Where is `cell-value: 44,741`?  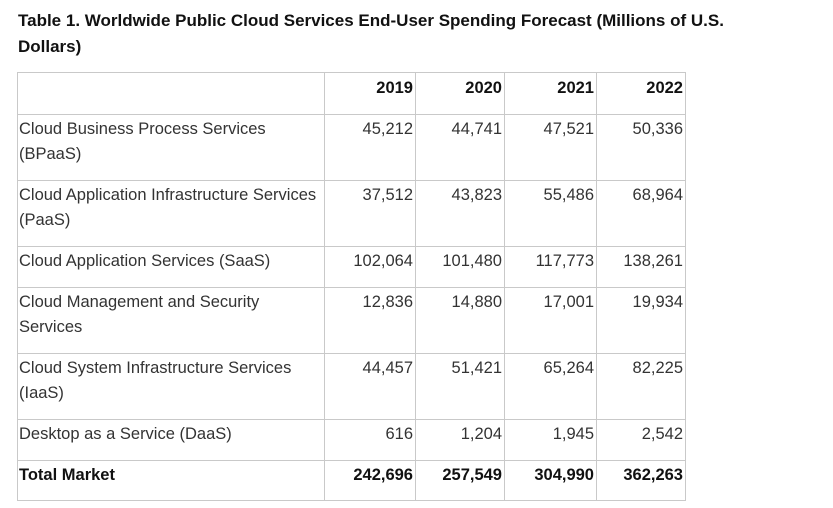
cell-value: 44,741 is located at coordinates (460, 147).